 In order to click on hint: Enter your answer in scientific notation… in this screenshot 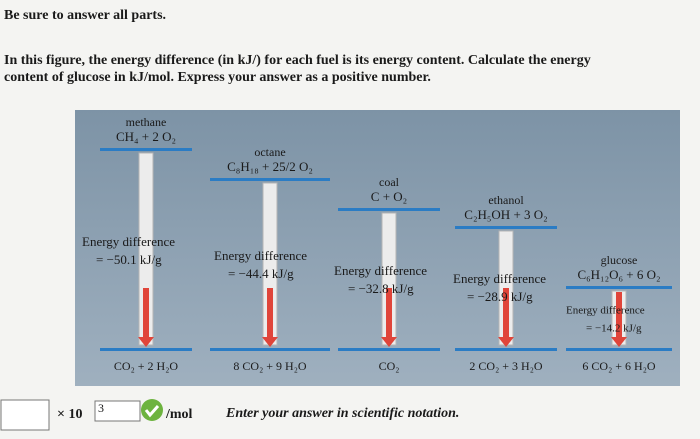, I will do `click(342, 413)`.